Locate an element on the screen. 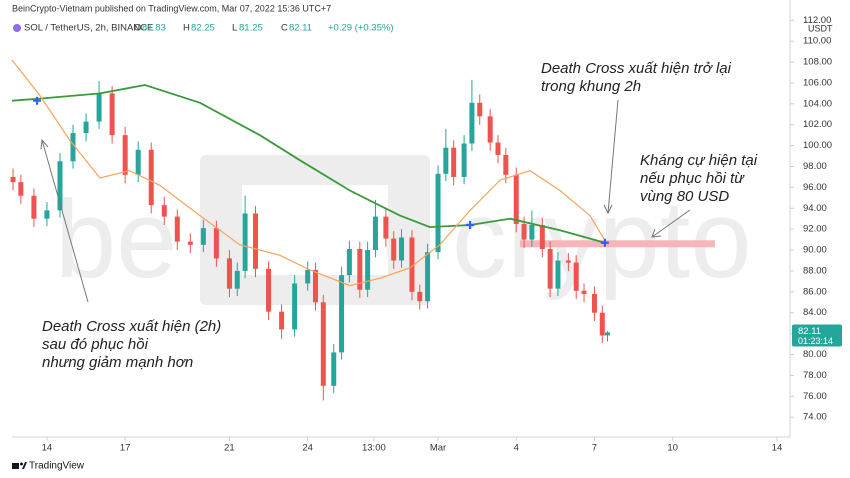 Image resolution: width=850 pixels, height=478 pixels. y-tick-label: 112.00 is located at coordinates (817, 20).